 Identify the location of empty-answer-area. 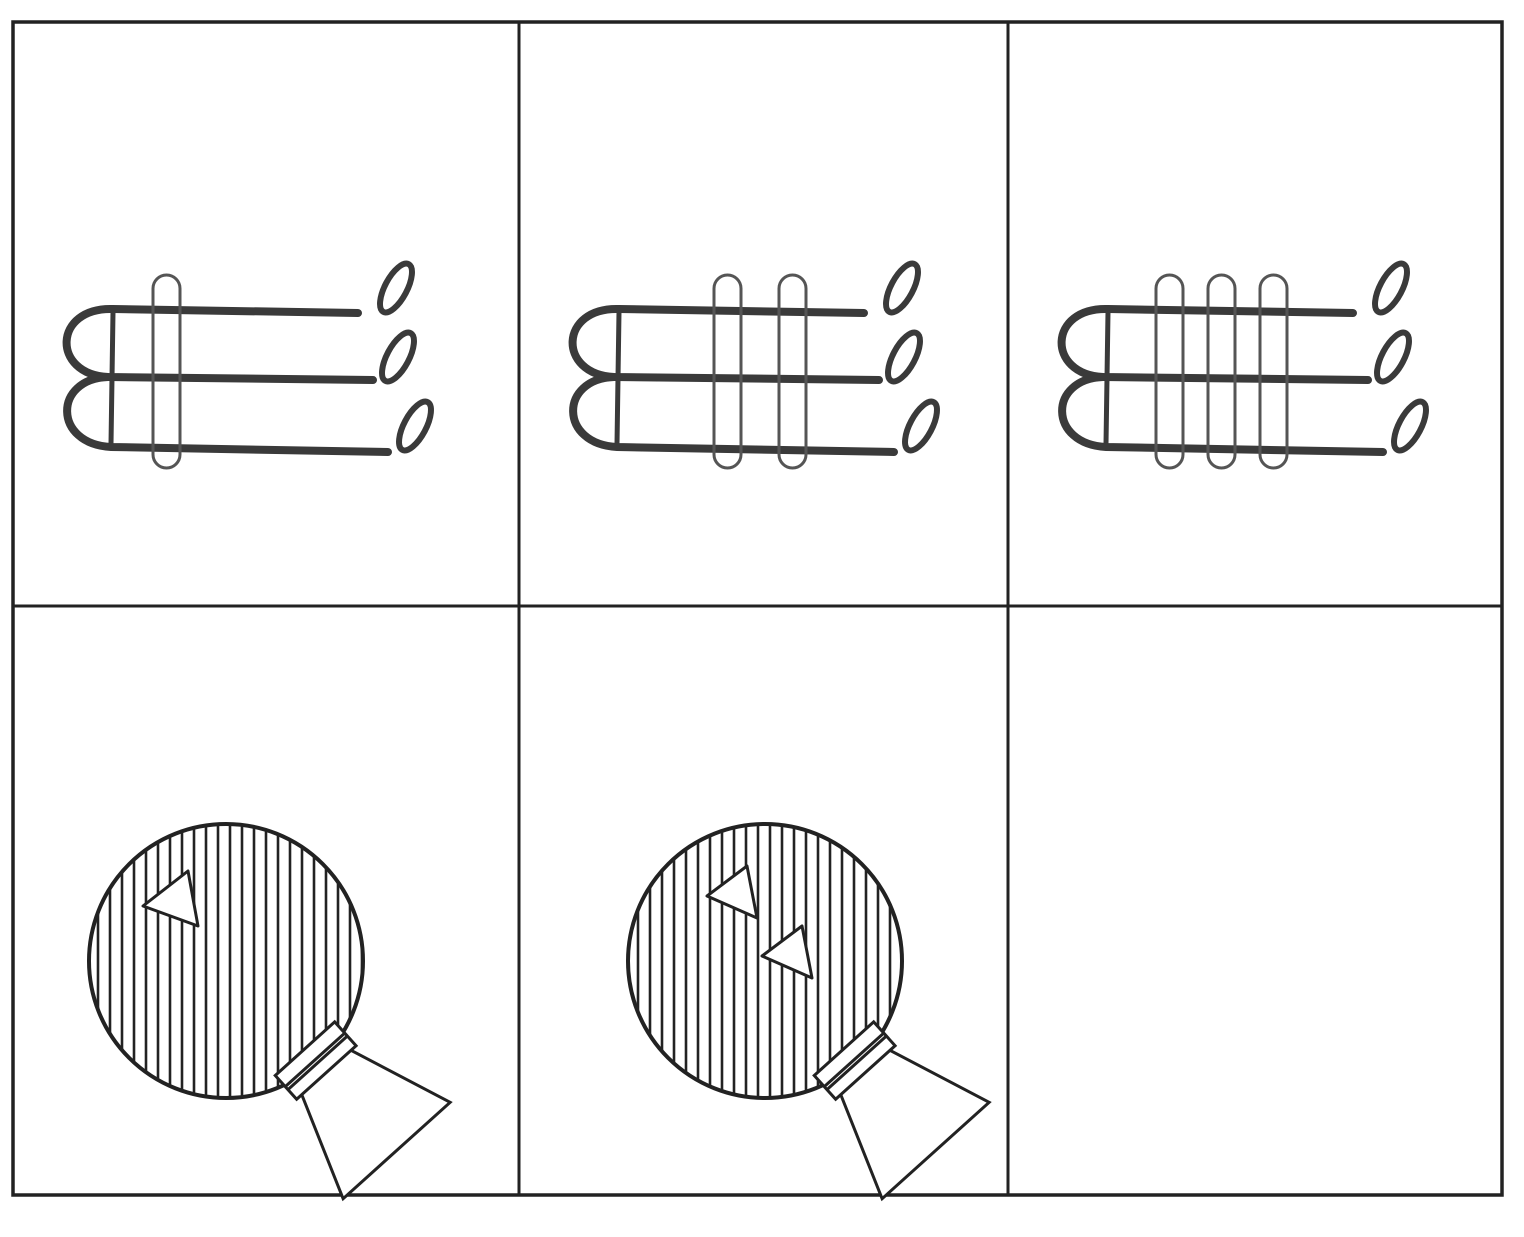
(1255, 900).